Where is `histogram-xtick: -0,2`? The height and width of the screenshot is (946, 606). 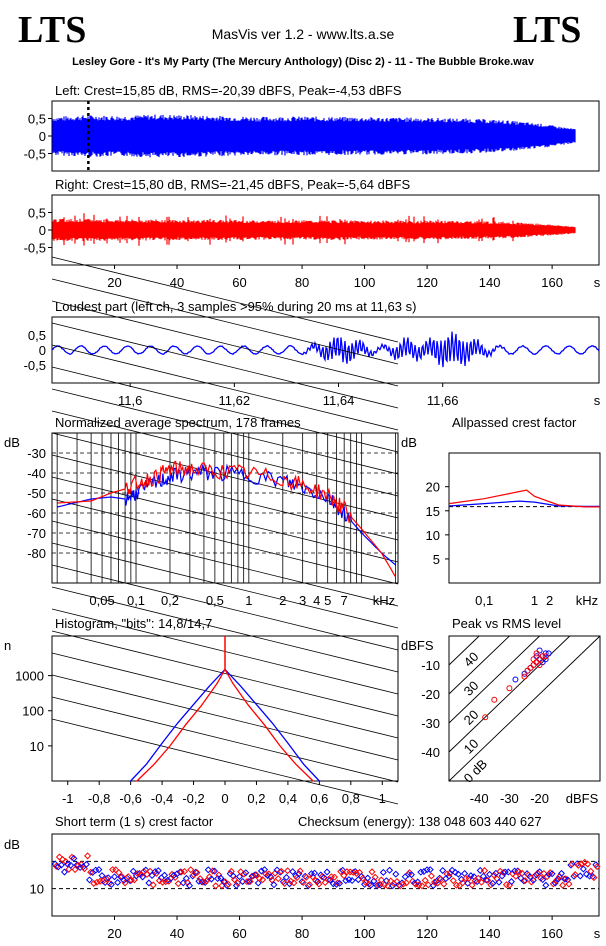
histogram-xtick: -0,2 is located at coordinates (193, 798).